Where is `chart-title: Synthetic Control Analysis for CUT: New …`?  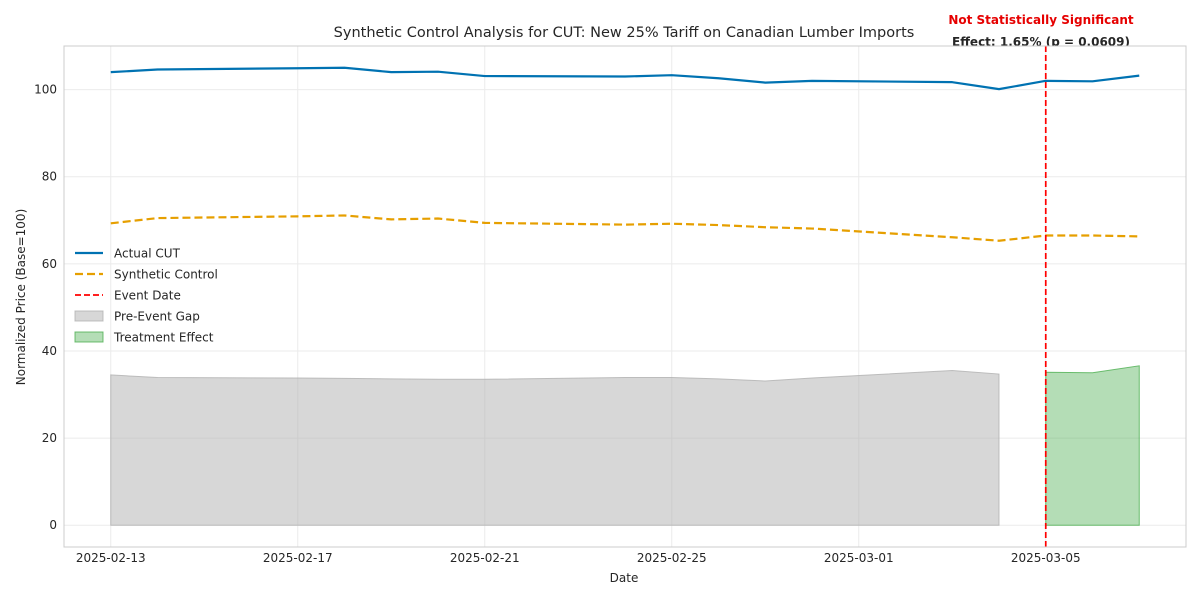 chart-title: Synthetic Control Analysis for CUT: New … is located at coordinates (624, 33).